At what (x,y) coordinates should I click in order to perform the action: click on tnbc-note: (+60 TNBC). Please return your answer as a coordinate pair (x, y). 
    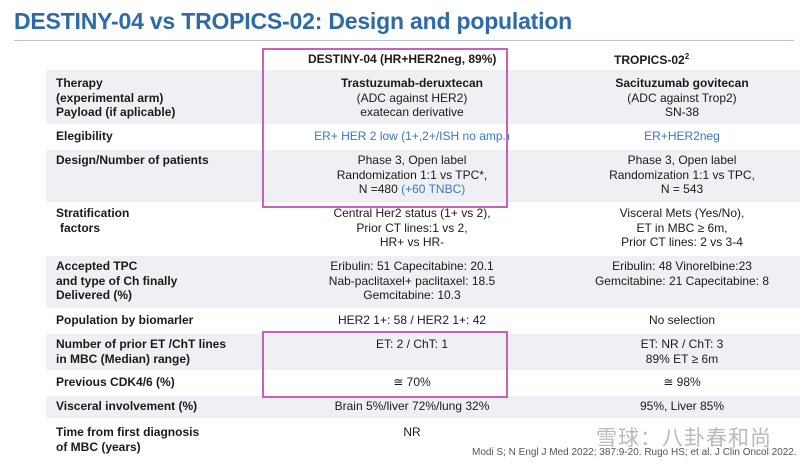
    Looking at the image, I should click on (433, 189).